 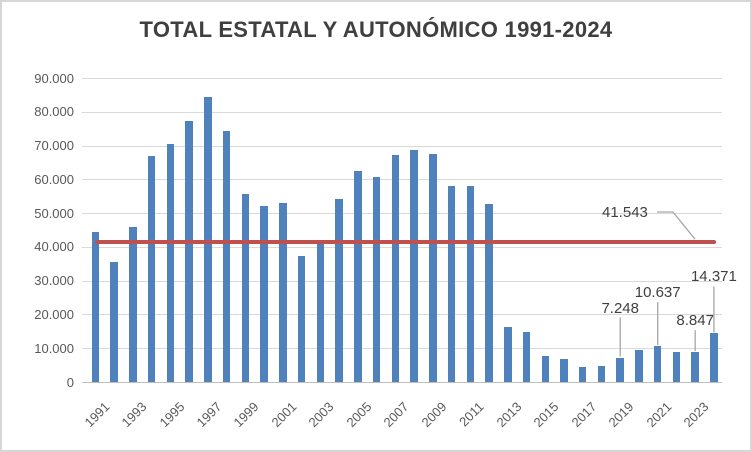 What do you see at coordinates (97, 415) in the screenshot?
I see `x-axis-tick-label: 1991` at bounding box center [97, 415].